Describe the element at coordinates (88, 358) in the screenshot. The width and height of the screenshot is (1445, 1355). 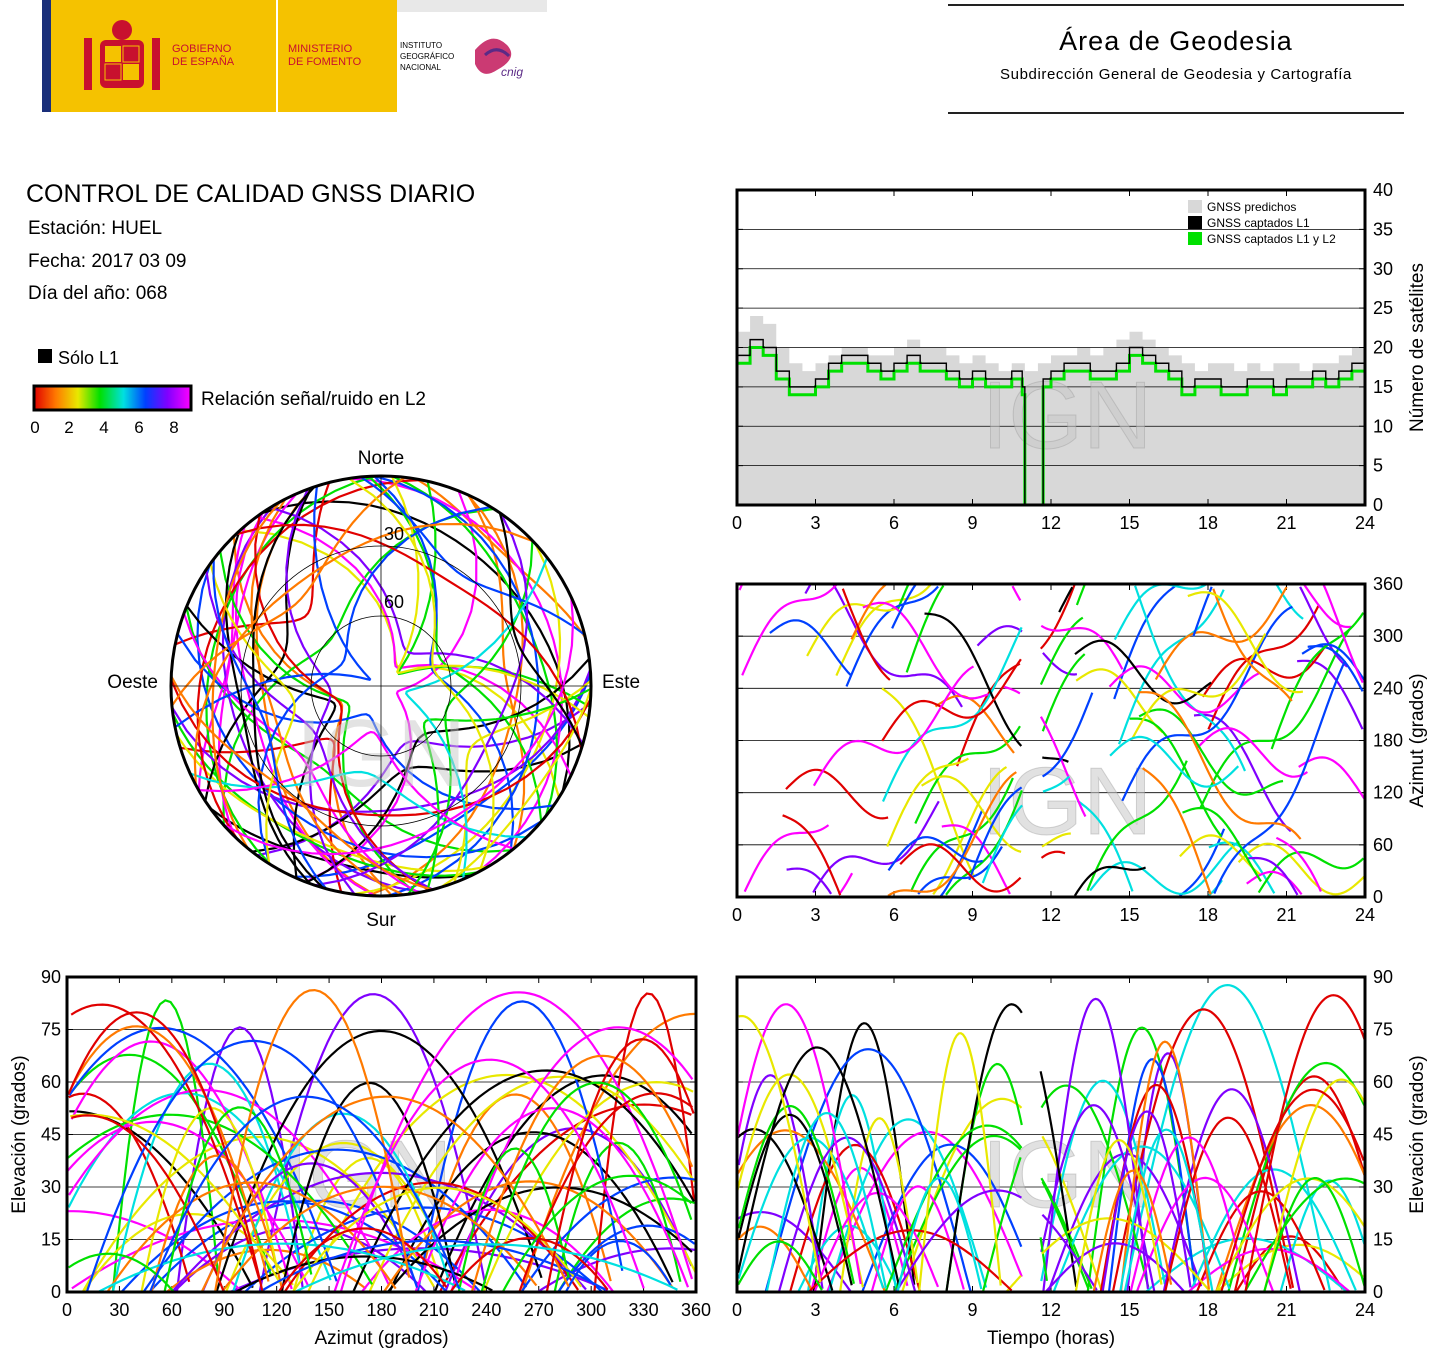
I see `l1-only-label: Sólo L1` at that location.